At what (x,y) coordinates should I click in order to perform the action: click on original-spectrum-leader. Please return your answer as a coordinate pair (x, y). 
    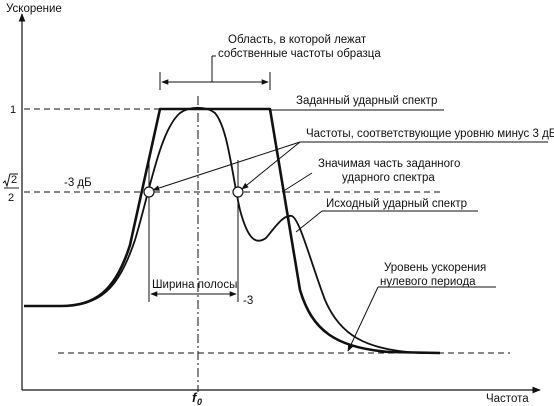
    Looking at the image, I should click on (309, 221).